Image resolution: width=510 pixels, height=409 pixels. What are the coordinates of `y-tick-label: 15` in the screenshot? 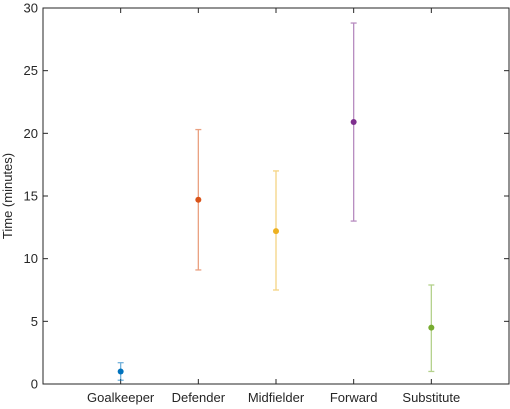 It's located at (31, 196).